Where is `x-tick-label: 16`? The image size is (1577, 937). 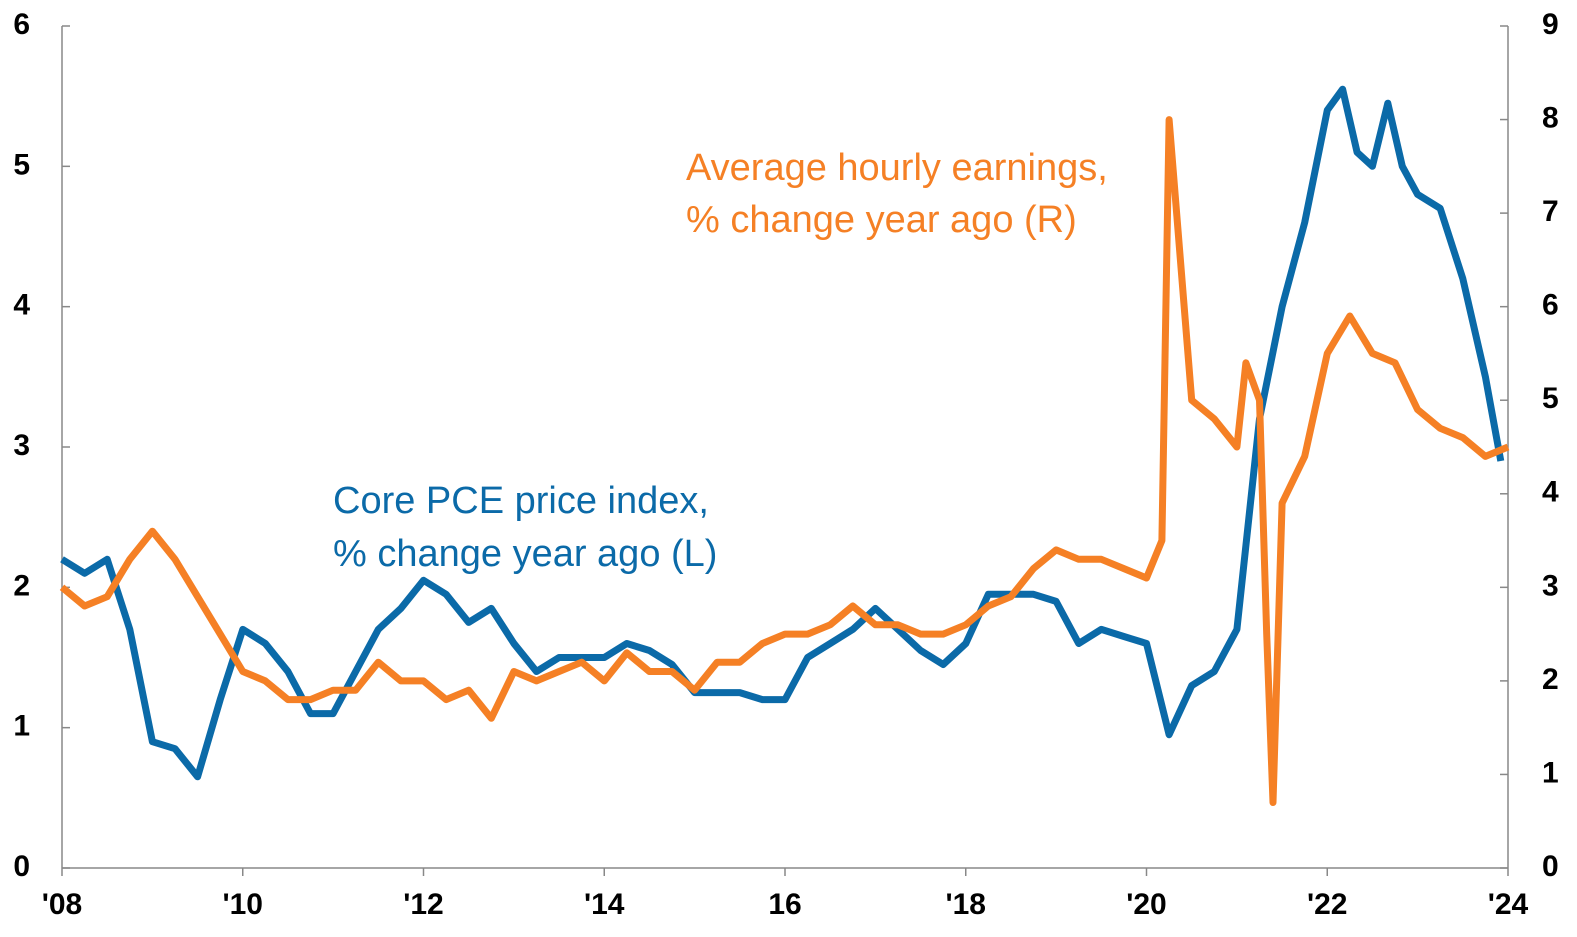
x-tick-label: 16 is located at coordinates (784, 904).